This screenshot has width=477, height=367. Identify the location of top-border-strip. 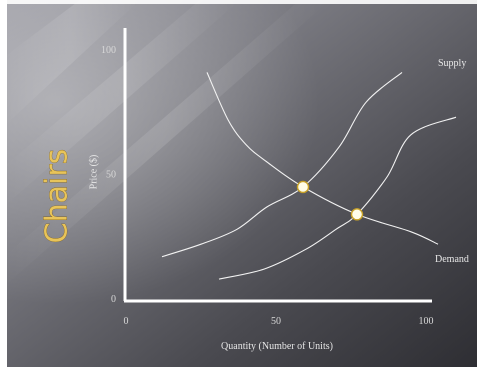
(238, 2).